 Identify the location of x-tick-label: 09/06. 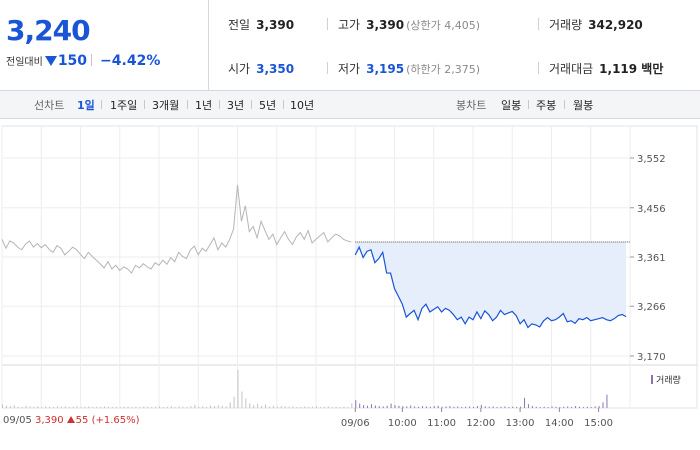
(355, 423).